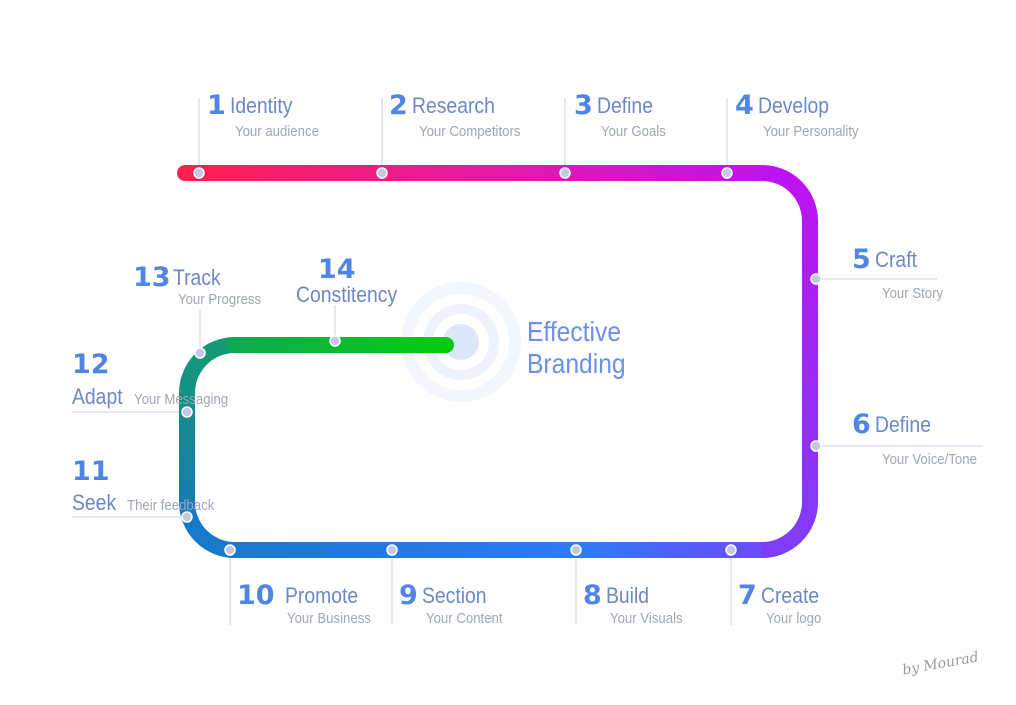  What do you see at coordinates (592, 595) in the screenshot?
I see `step-number: 8` at bounding box center [592, 595].